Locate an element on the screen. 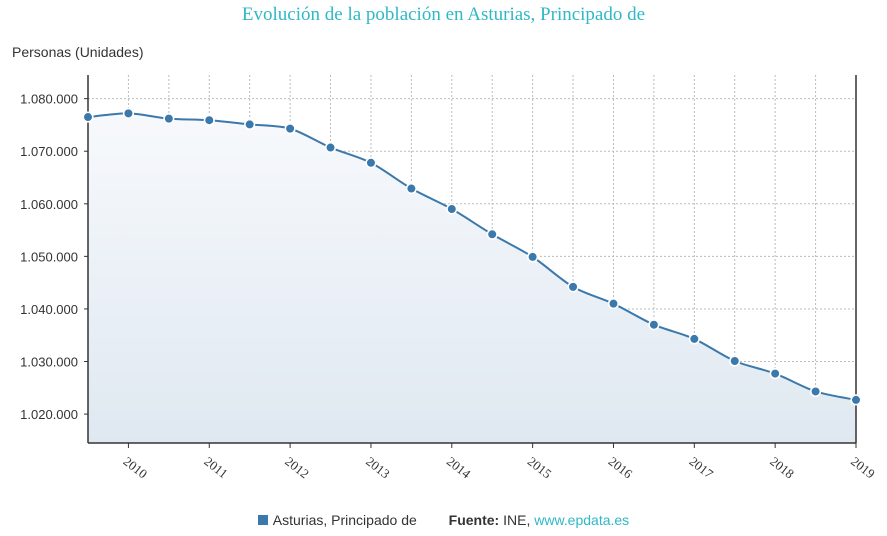 The image size is (887, 536). x-tick-label: 2015 is located at coordinates (540, 468).